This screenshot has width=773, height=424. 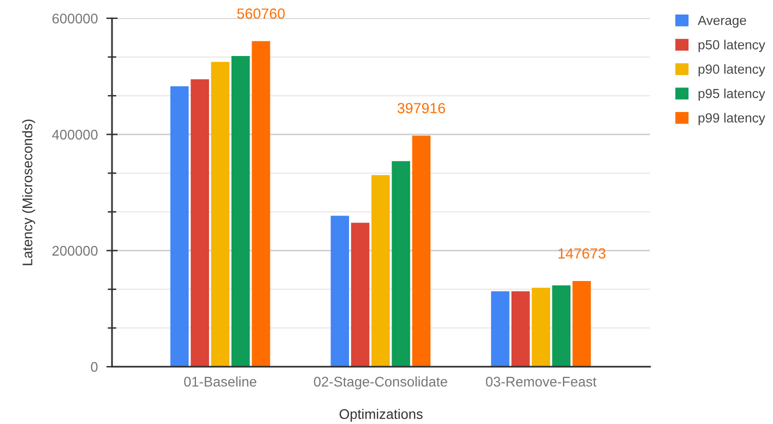 What do you see at coordinates (541, 381) in the screenshot?
I see `x-tick-label: 03-Remove-Feast` at bounding box center [541, 381].